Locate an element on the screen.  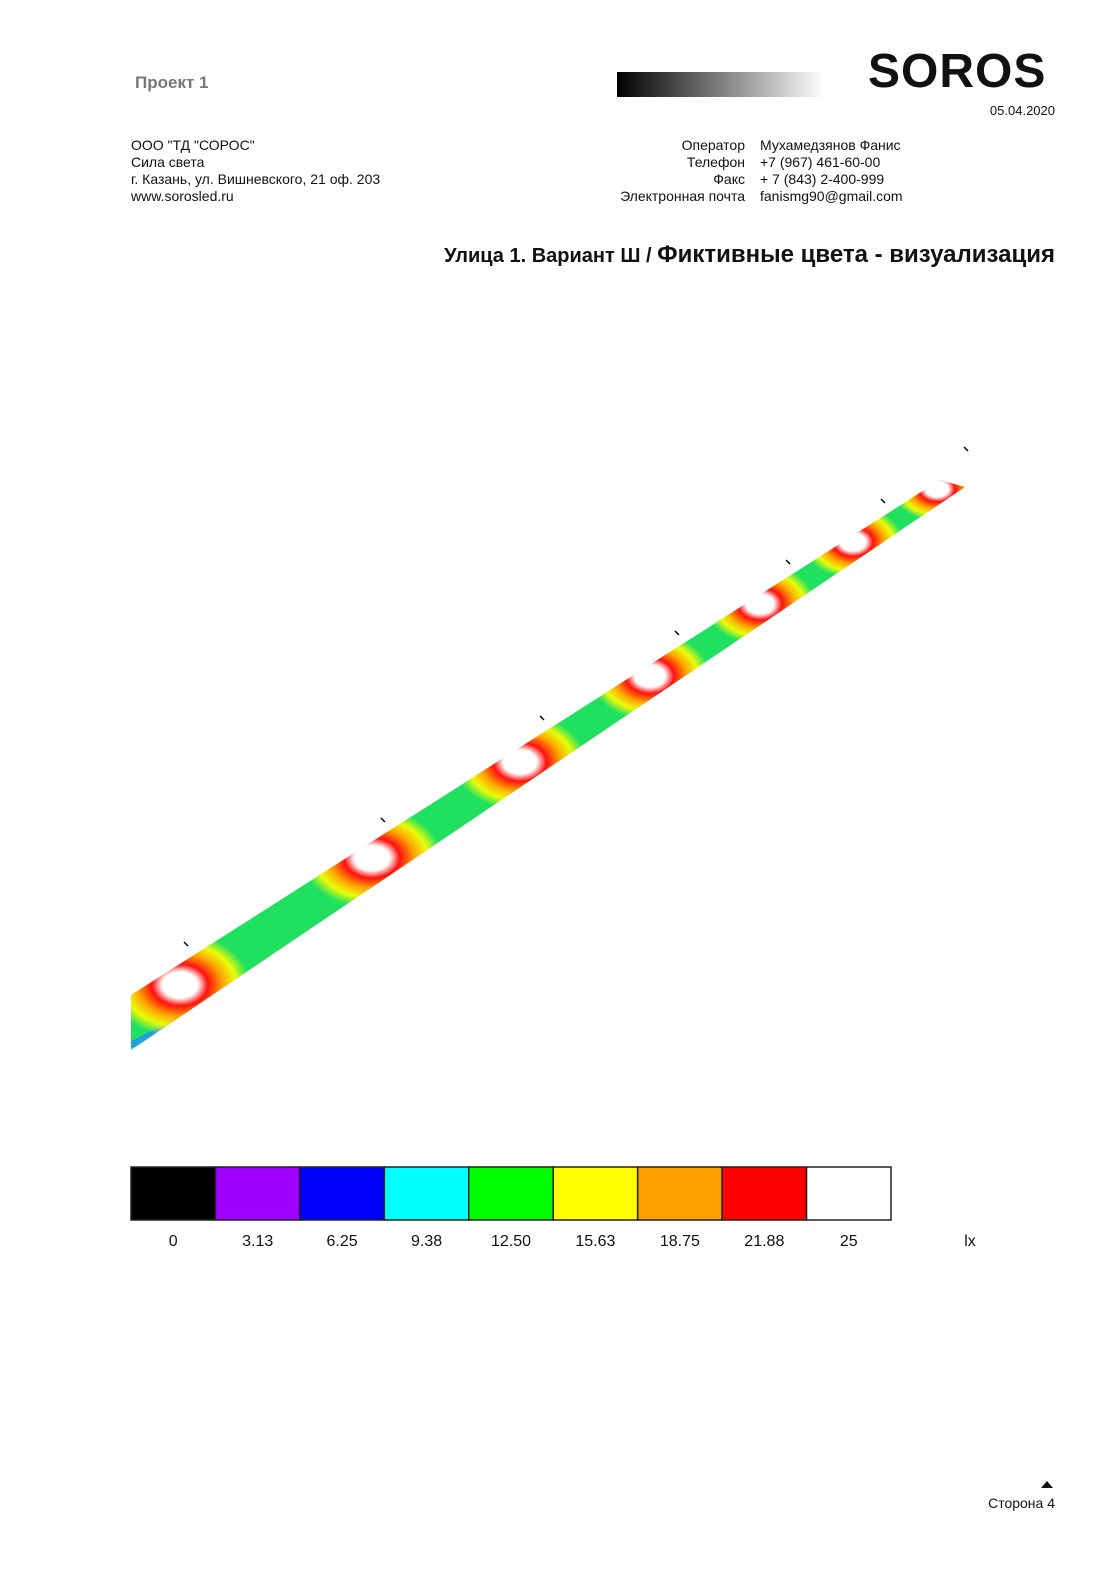
project: Проект 1 is located at coordinates (172, 82).